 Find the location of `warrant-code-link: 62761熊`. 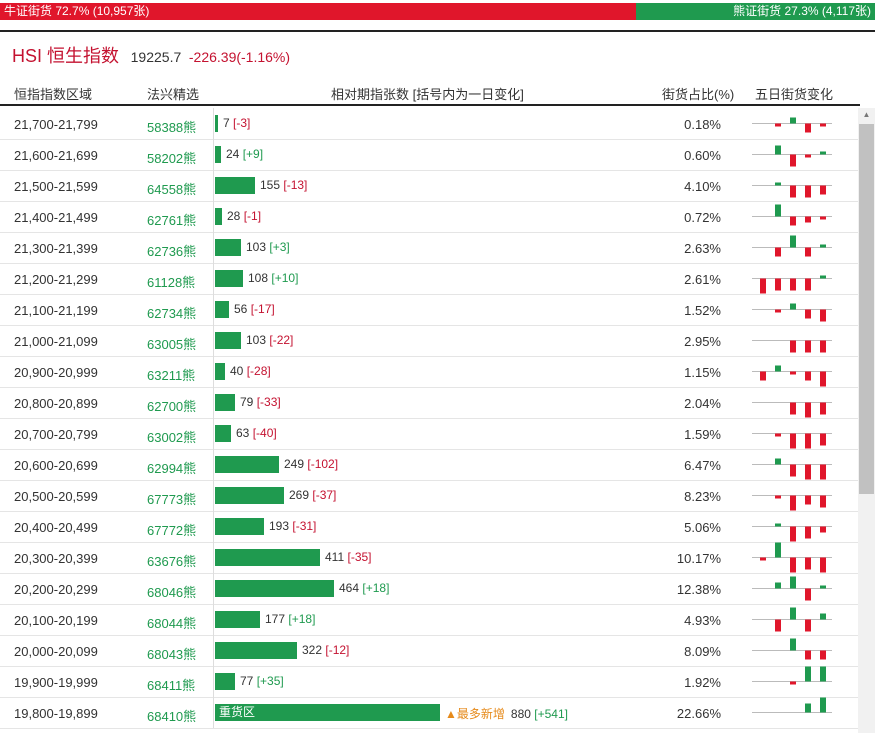

warrant-code-link: 62761熊 is located at coordinates (172, 220).